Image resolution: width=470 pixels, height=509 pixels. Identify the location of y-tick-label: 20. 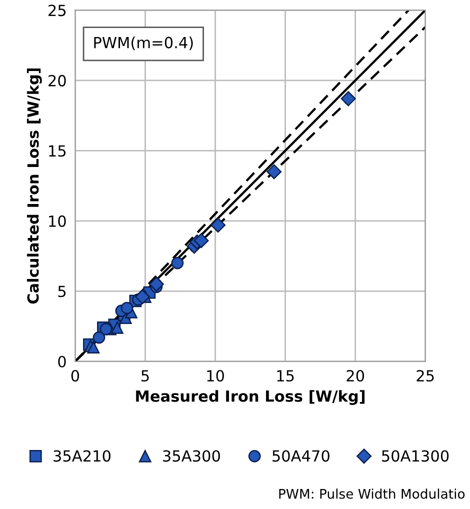
(57, 80).